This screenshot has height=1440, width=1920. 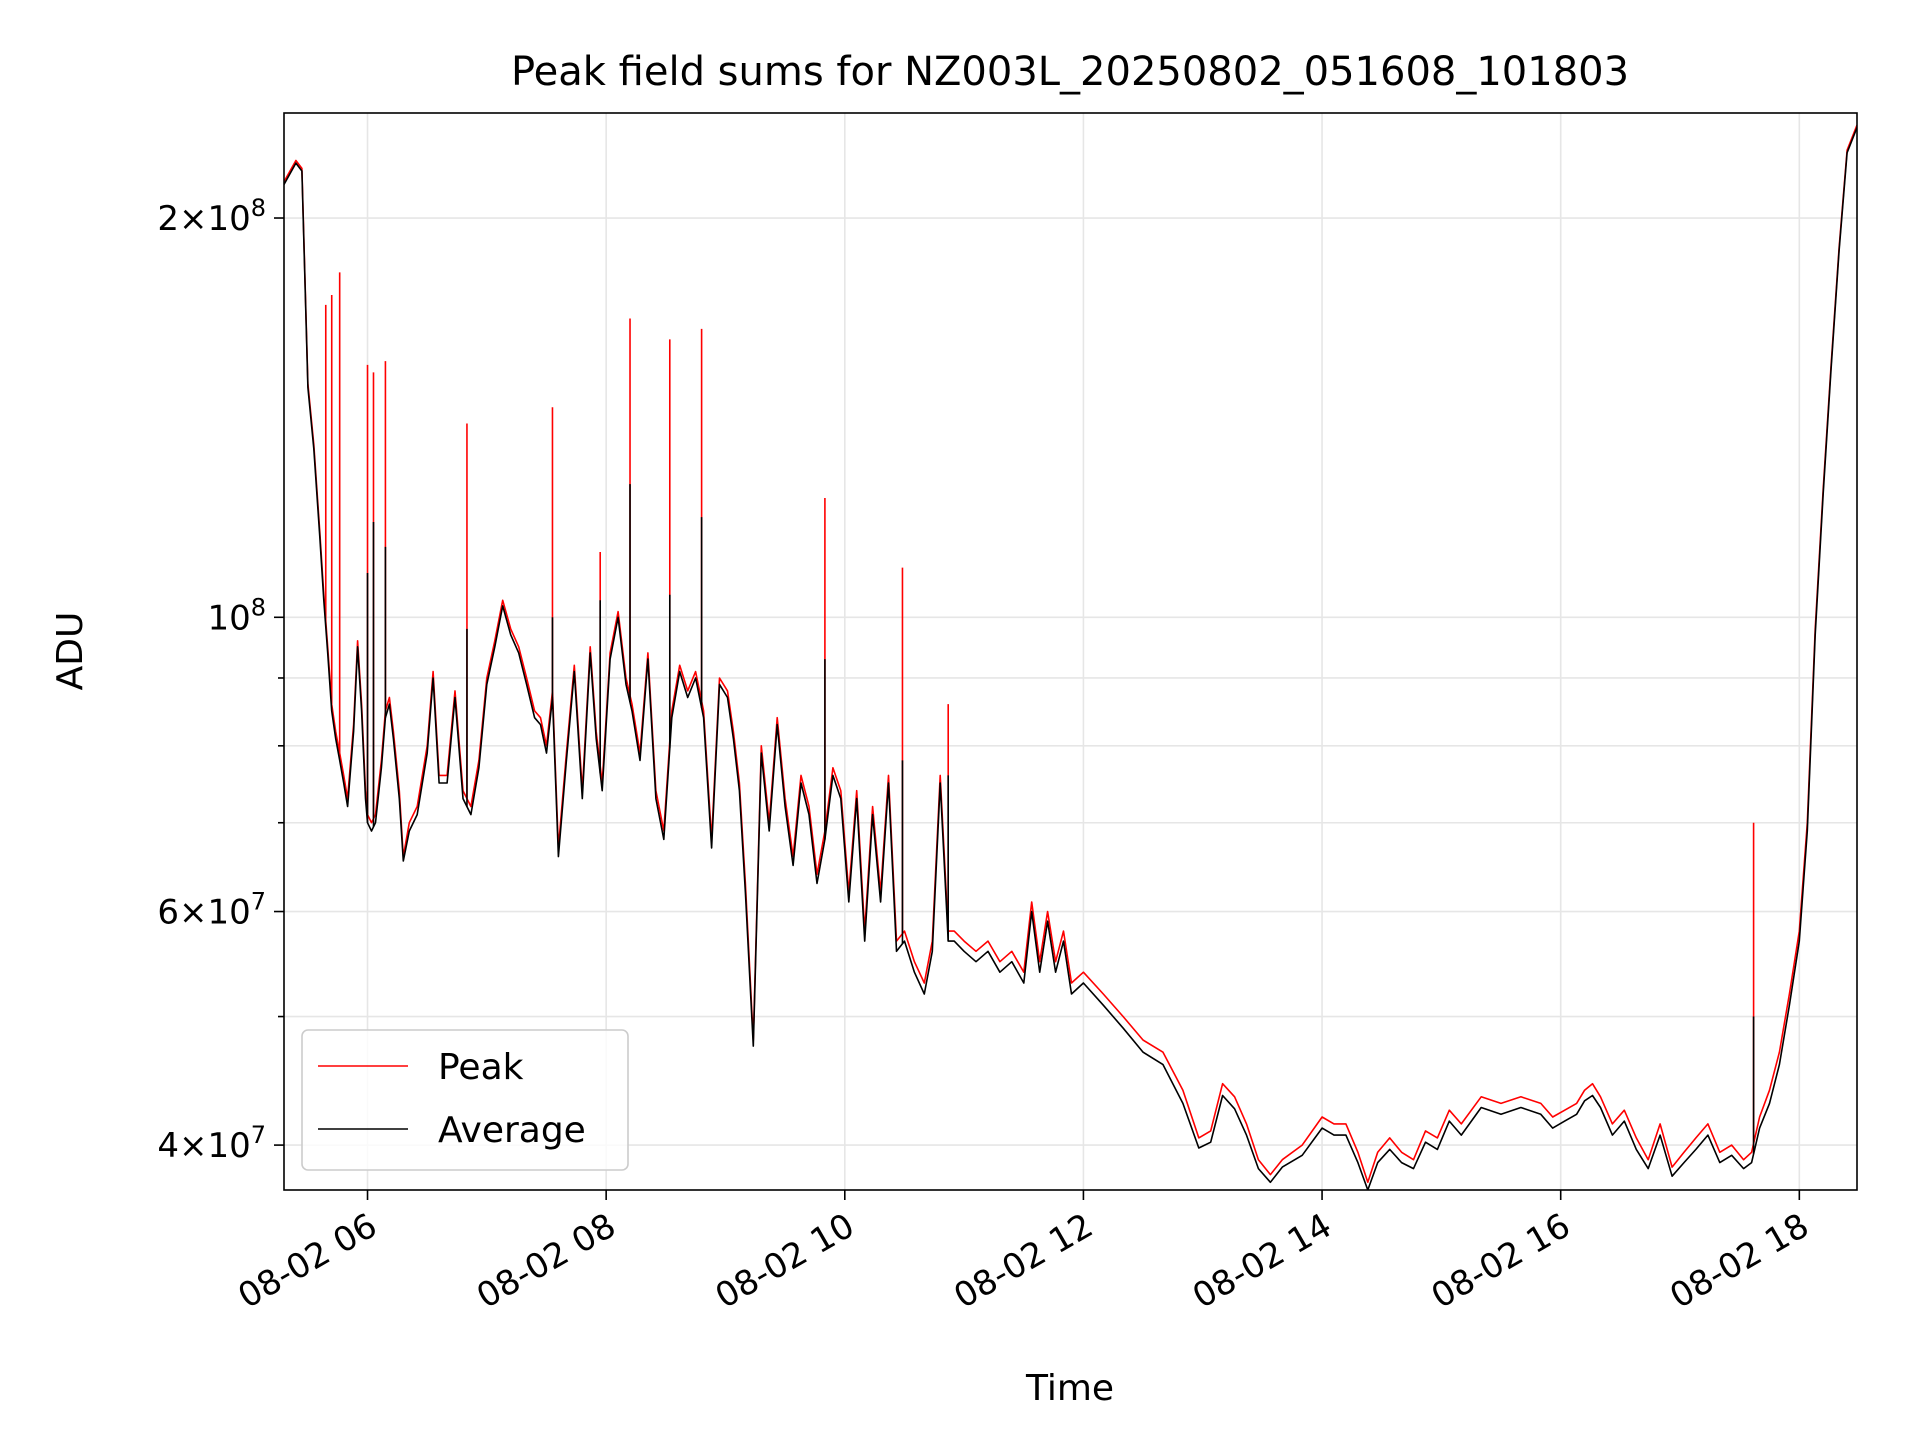 What do you see at coordinates (211, 1143) in the screenshot?
I see `y-tick-label: 4×107` at bounding box center [211, 1143].